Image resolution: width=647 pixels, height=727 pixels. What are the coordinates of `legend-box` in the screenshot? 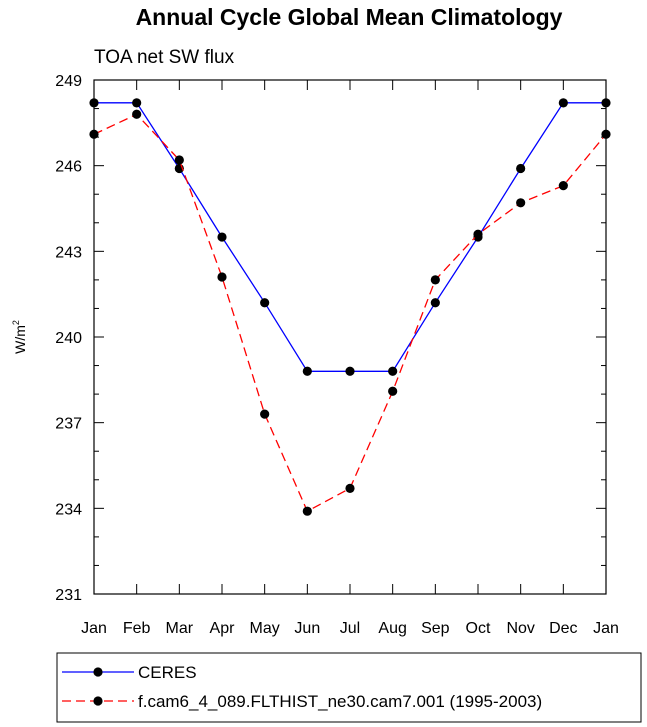 It's located at (349, 687).